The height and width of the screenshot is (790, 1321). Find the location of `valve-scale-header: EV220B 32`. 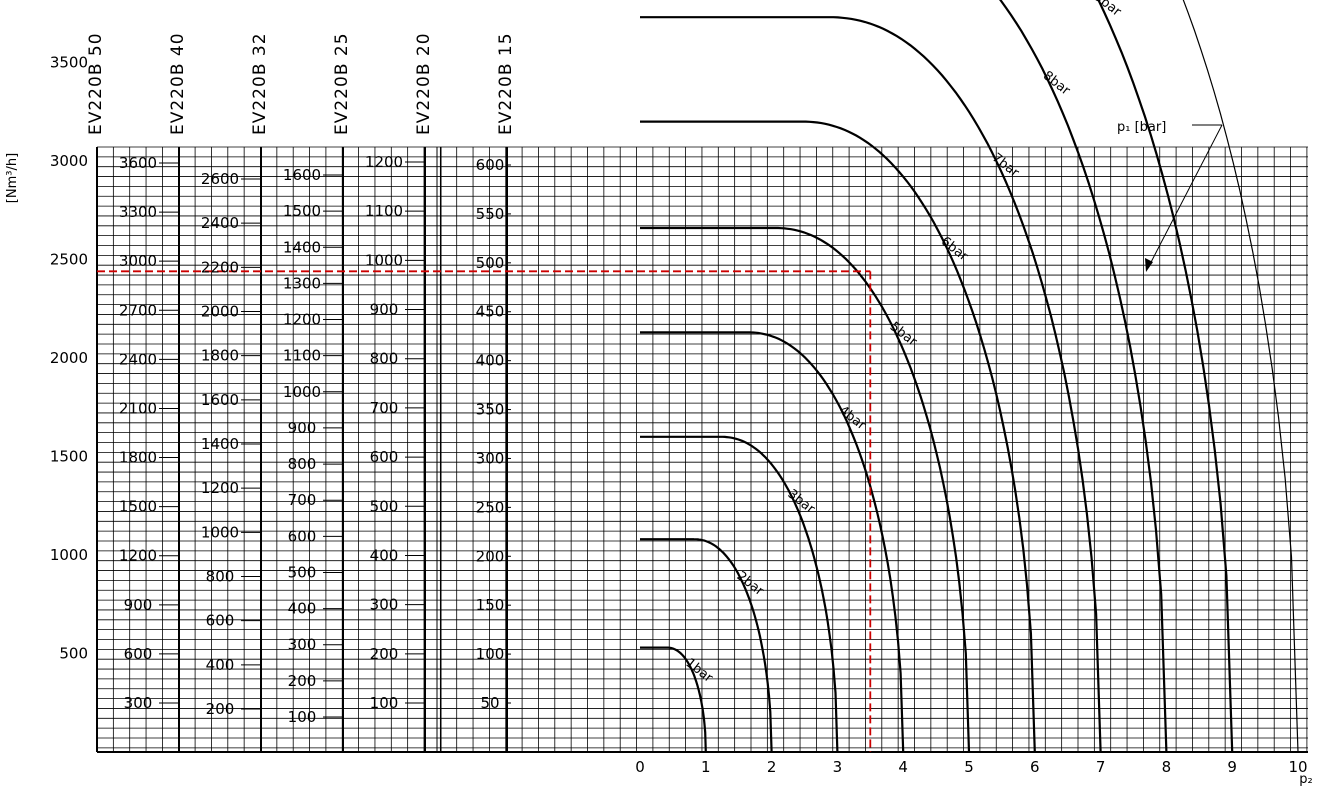

valve-scale-header: EV220B 32 is located at coordinates (260, 83).